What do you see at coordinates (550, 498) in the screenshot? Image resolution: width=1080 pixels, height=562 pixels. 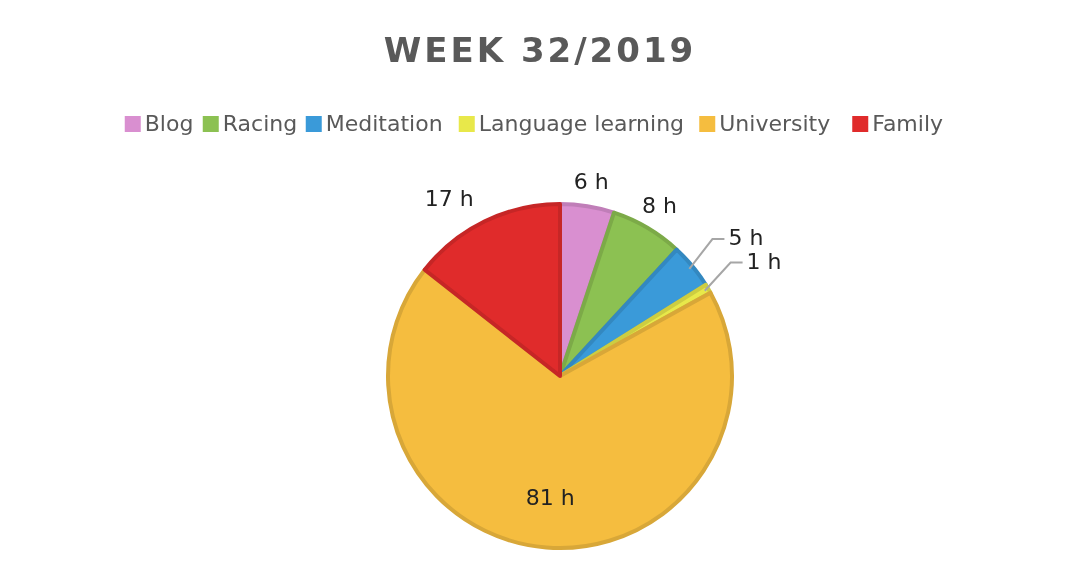 I see `data-label: 81 h` at bounding box center [550, 498].